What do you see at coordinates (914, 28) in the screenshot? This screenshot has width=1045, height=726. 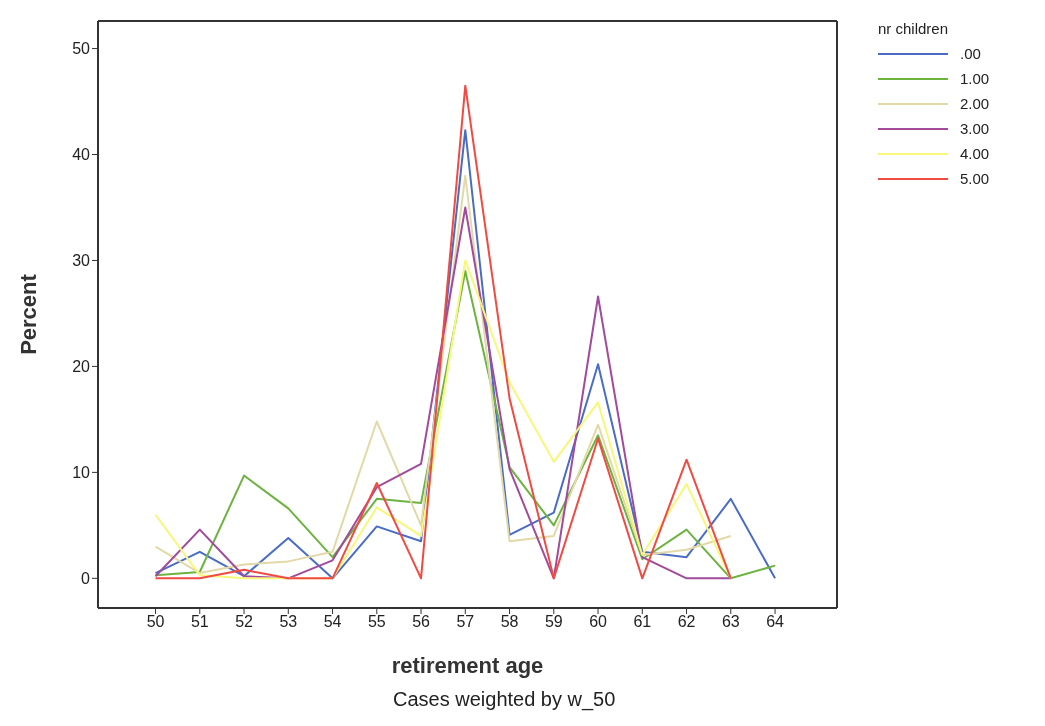 I see `legend-title: nr children` at bounding box center [914, 28].